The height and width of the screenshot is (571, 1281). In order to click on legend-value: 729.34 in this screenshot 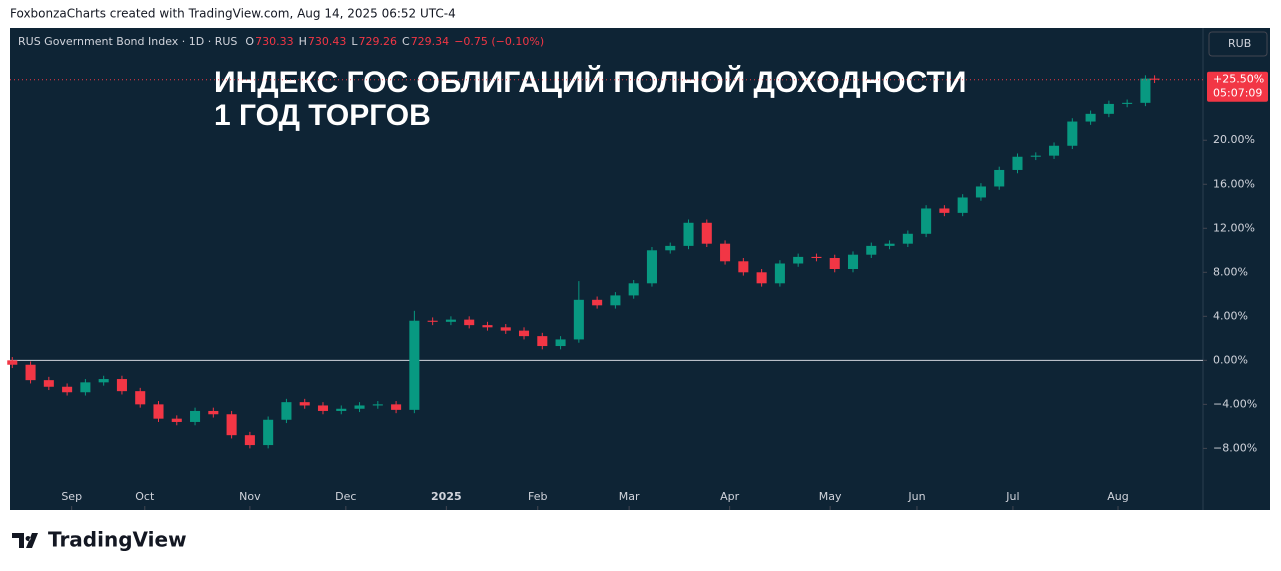, I will do `click(430, 41)`.